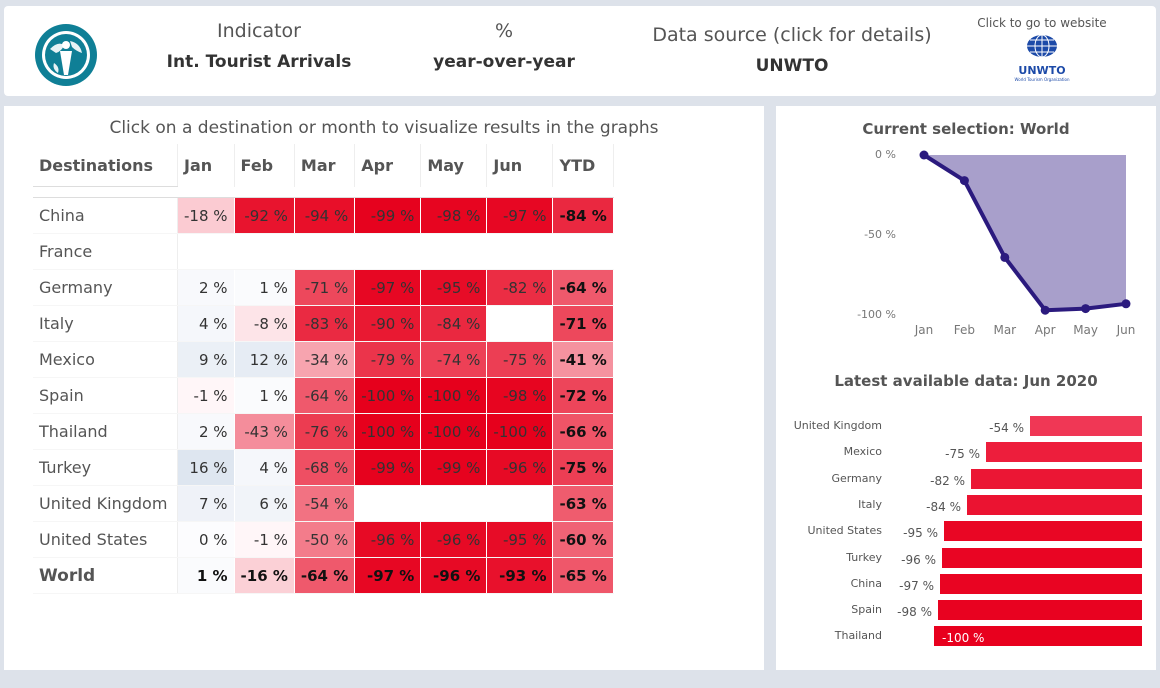 The image size is (1160, 688). Describe the element at coordinates (520, 575) in the screenshot. I see `table-cell: -93 %` at that location.